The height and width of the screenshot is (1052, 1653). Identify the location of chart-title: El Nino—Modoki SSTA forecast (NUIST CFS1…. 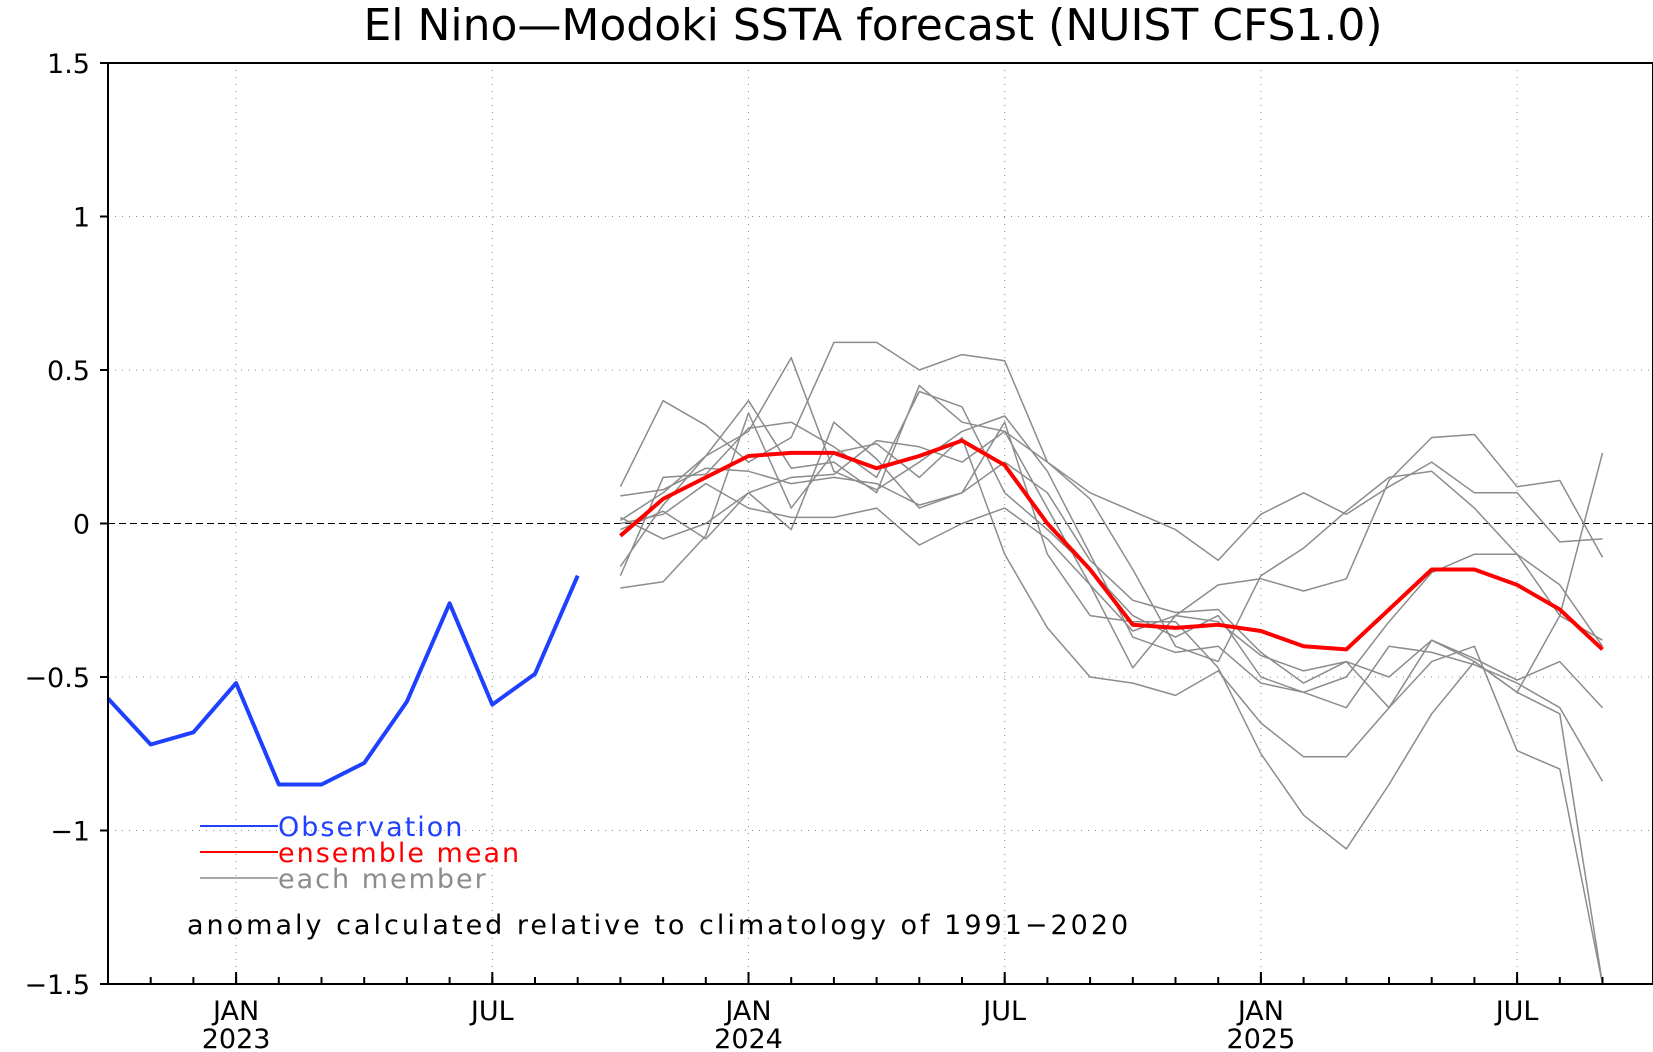
(872, 25).